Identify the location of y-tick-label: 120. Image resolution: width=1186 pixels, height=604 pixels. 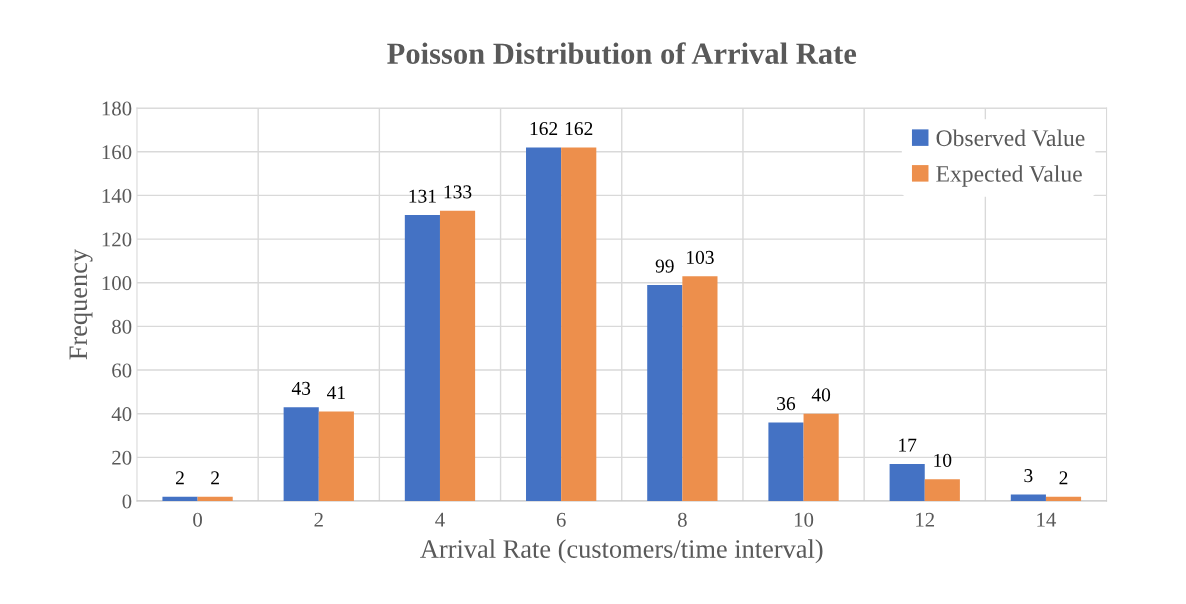
(117, 239).